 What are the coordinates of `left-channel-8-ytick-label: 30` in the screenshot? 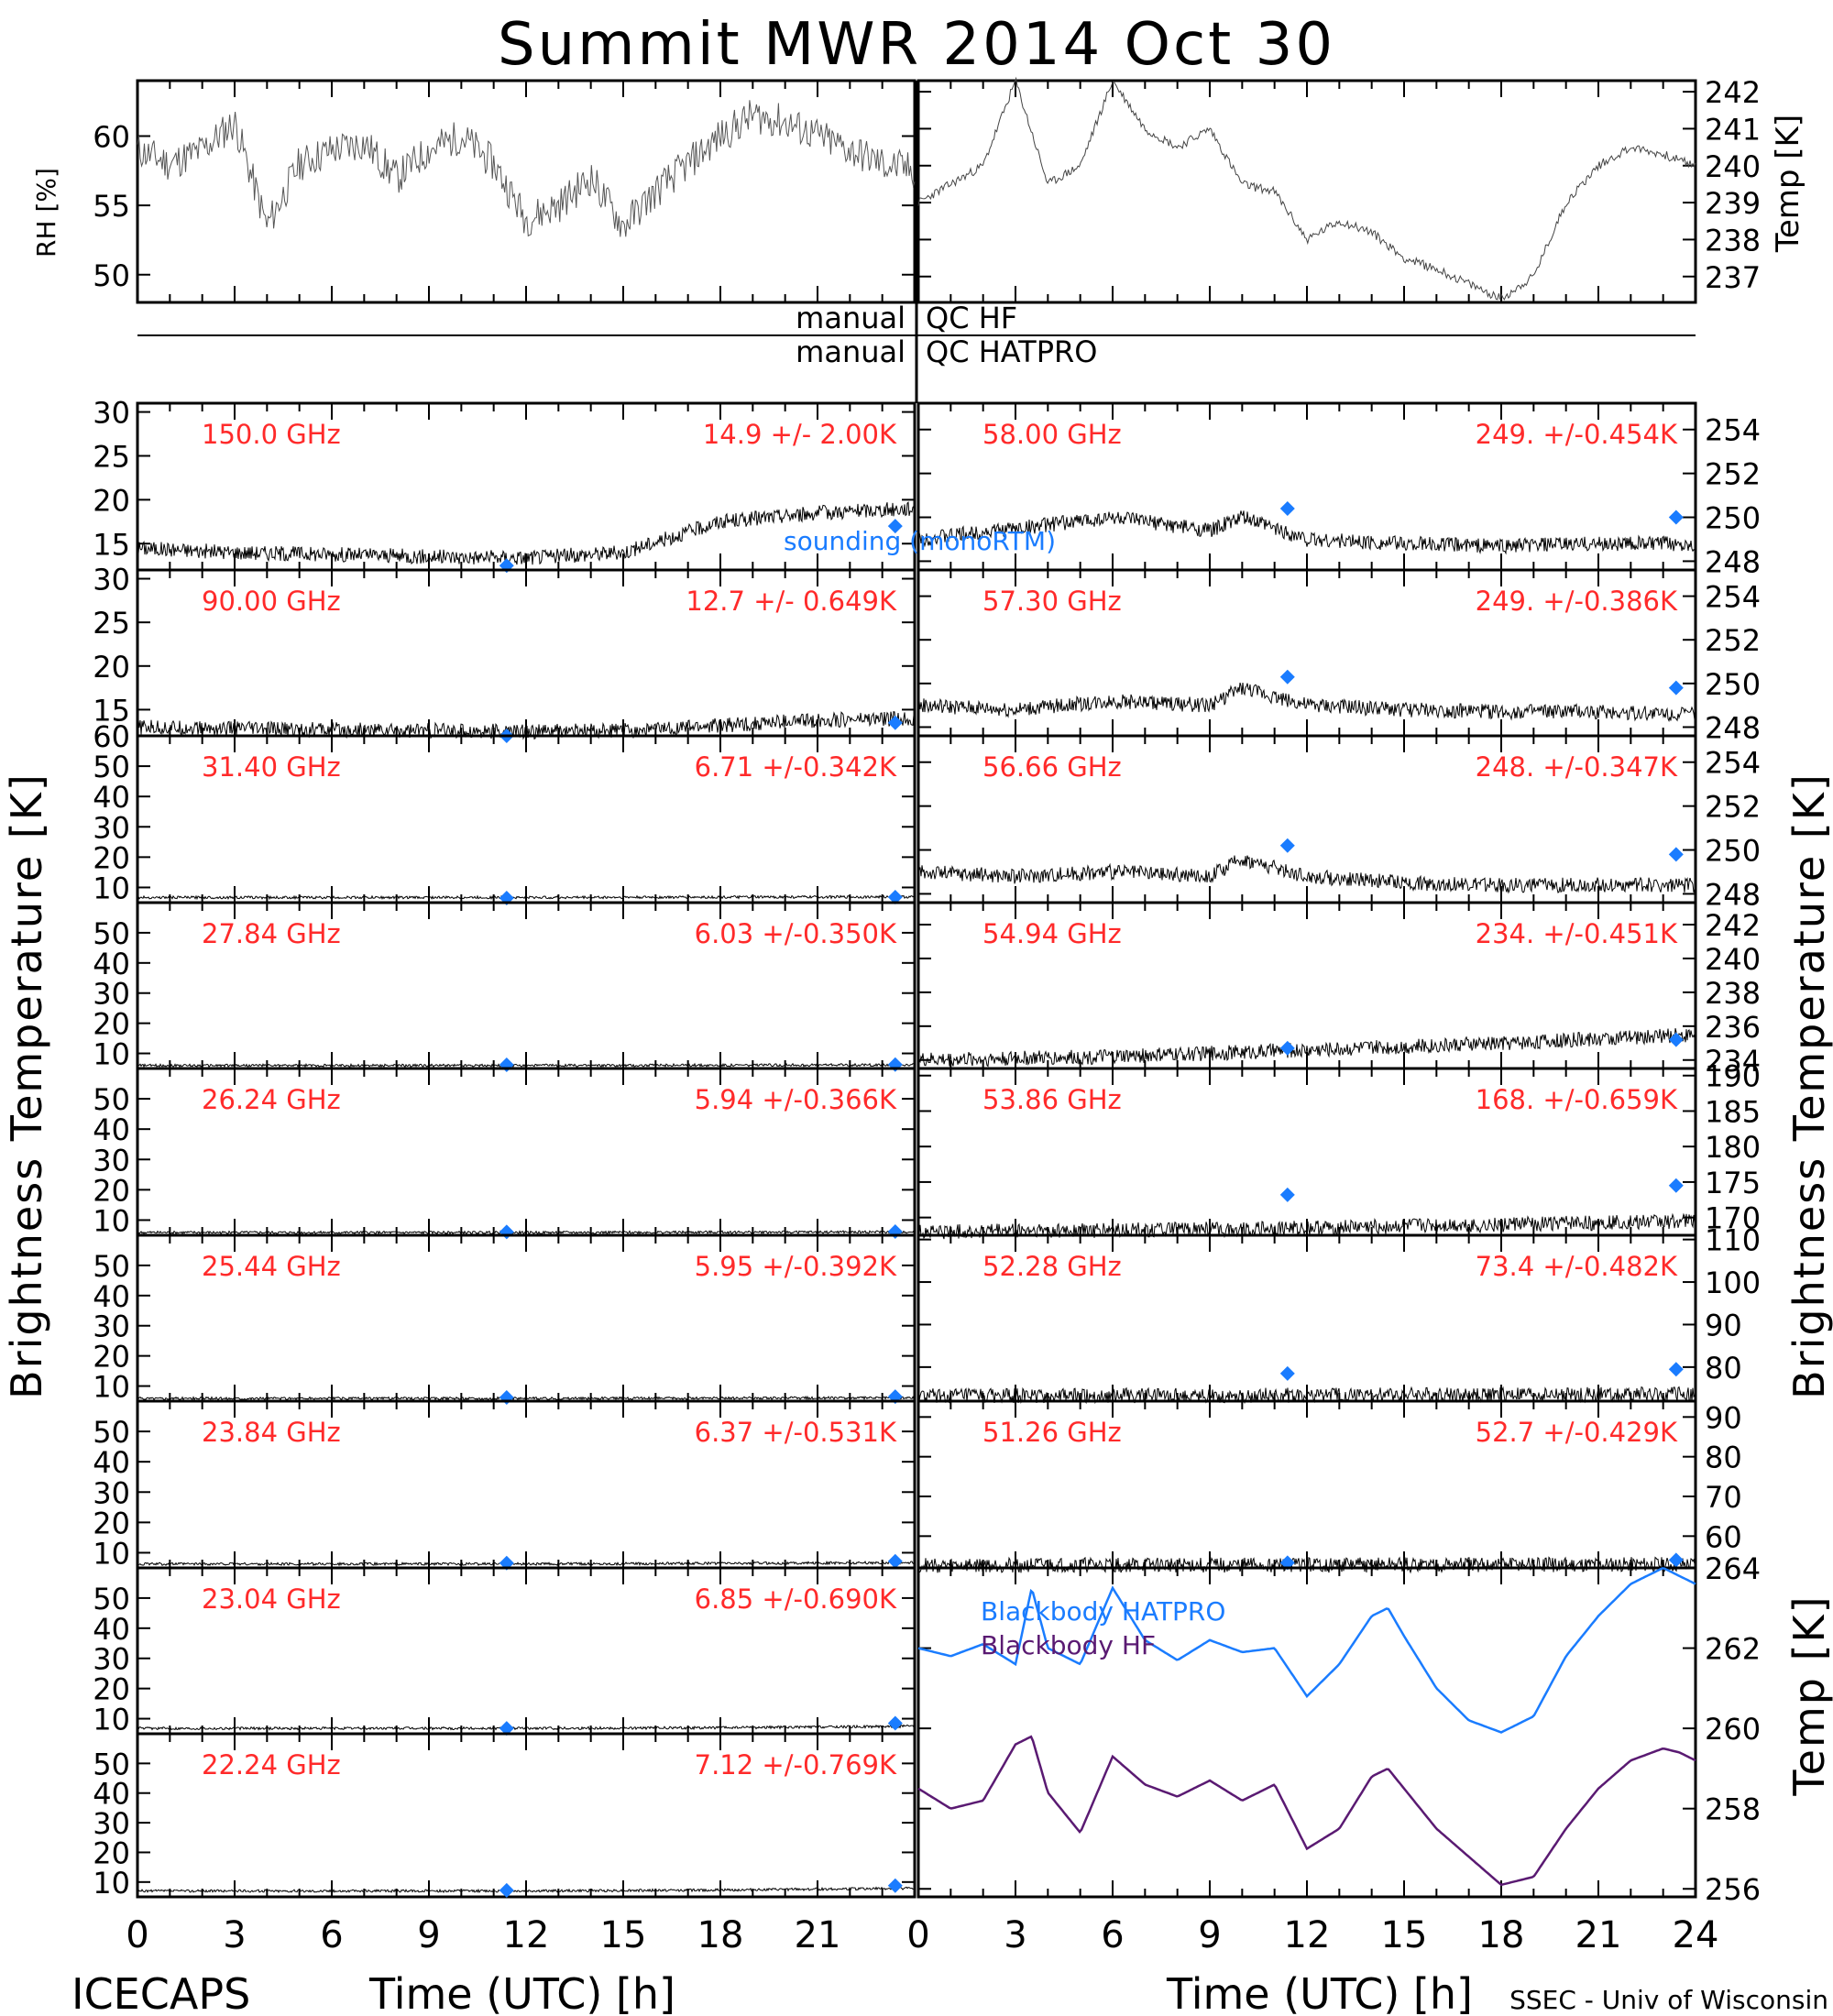 It's located at (111, 1823).